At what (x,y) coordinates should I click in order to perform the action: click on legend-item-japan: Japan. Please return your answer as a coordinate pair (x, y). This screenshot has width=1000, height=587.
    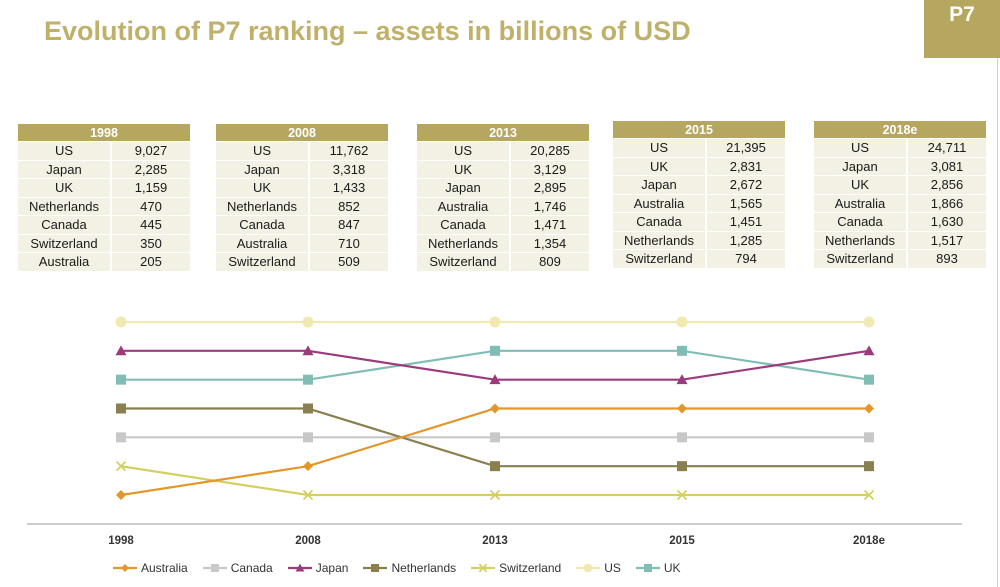
    Looking at the image, I should click on (318, 568).